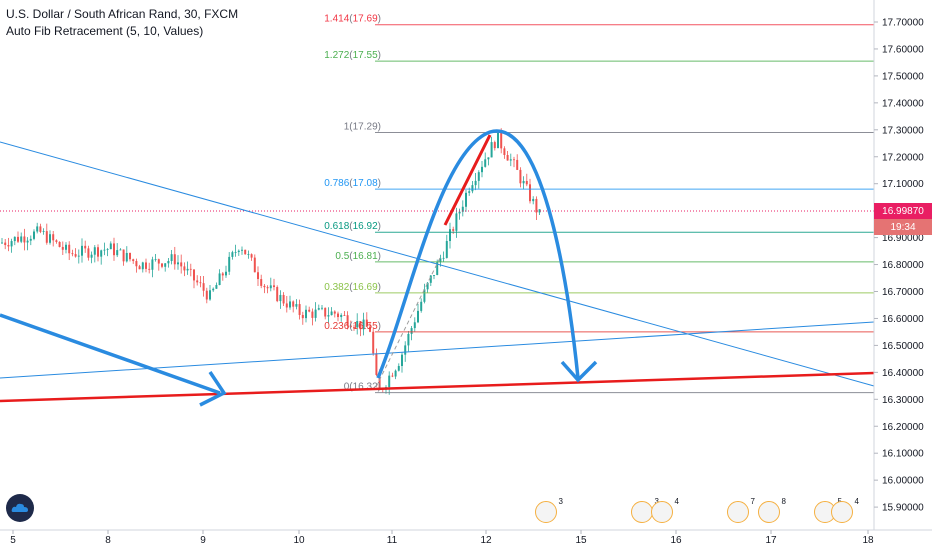  Describe the element at coordinates (771, 540) in the screenshot. I see `time-tick-label: 17` at that location.